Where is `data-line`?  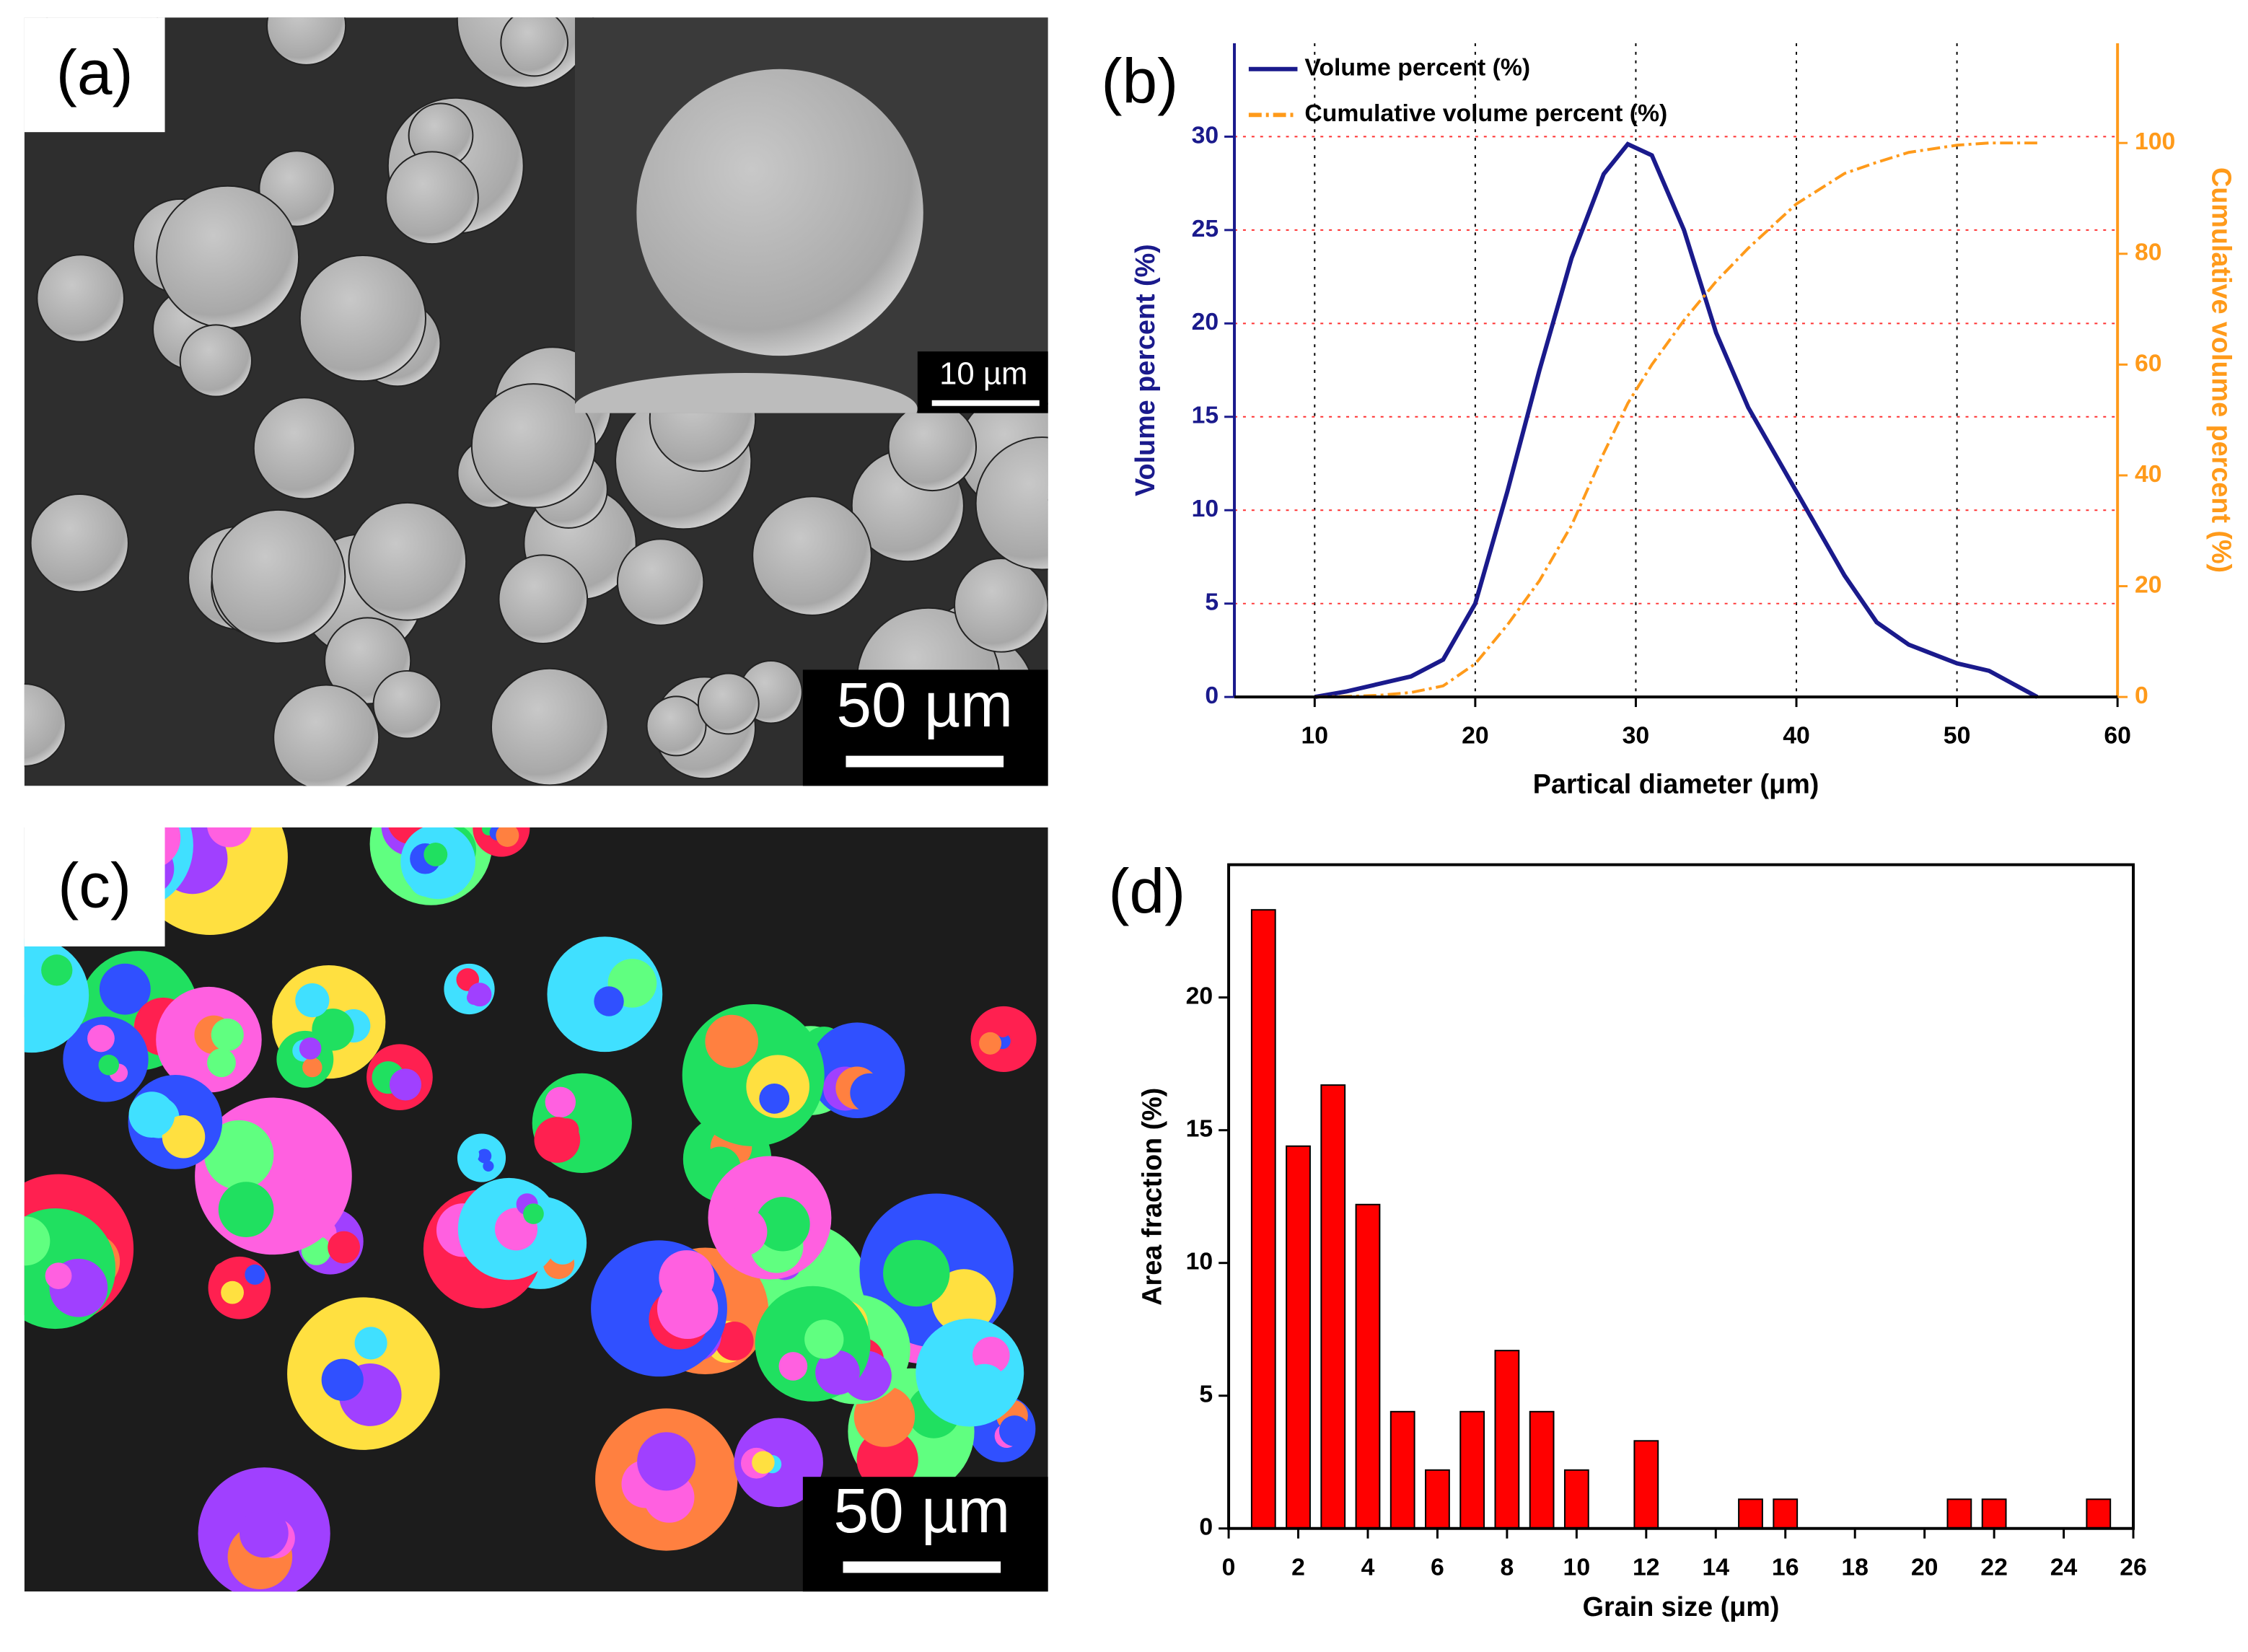 data-line is located at coordinates (1676, 420).